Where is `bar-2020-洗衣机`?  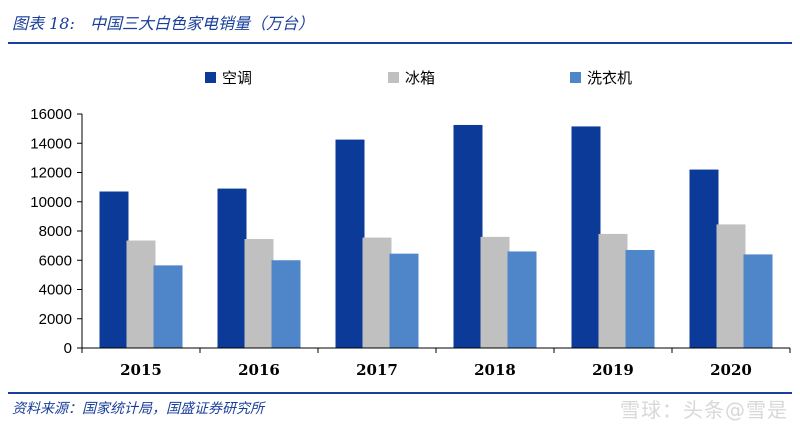 bar-2020-洗衣机 is located at coordinates (758, 301).